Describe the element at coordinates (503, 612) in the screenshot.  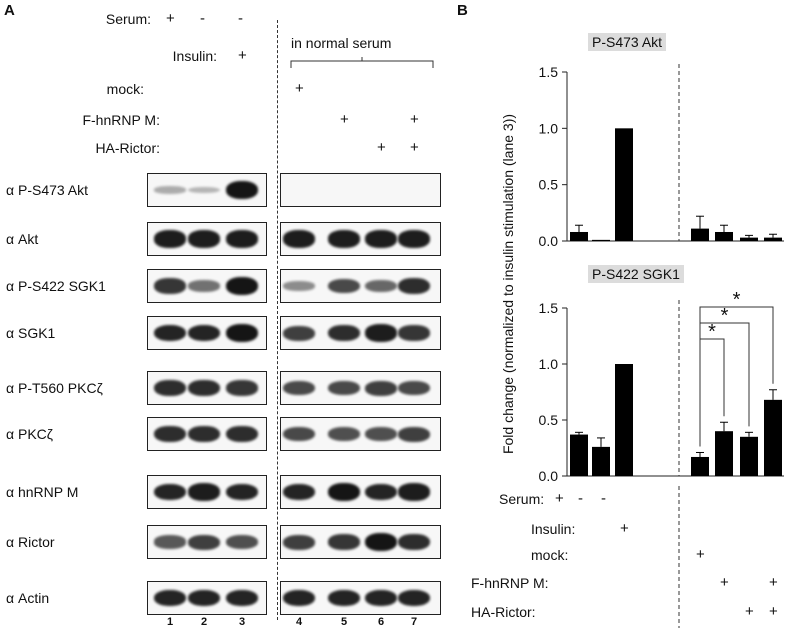
I see `treatment-label: HA-Rictor:` at that location.